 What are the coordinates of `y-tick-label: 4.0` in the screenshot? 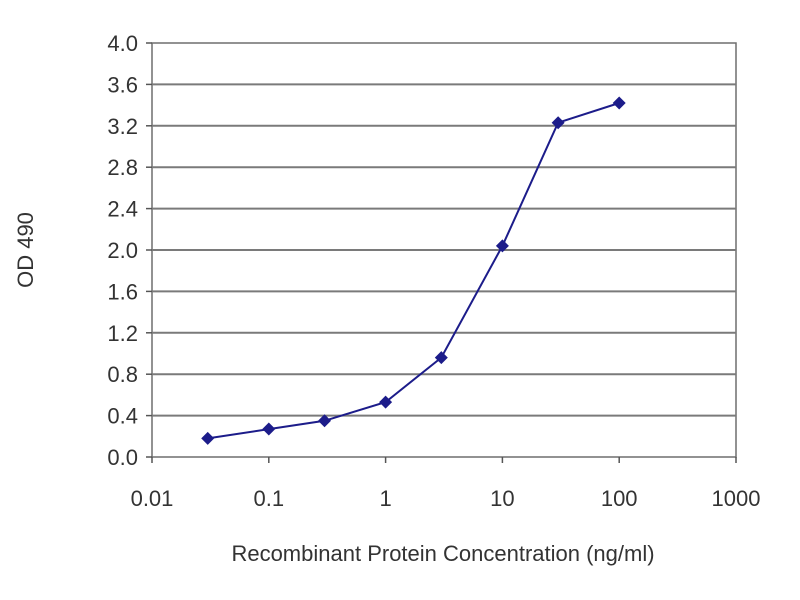 It's located at (122, 43).